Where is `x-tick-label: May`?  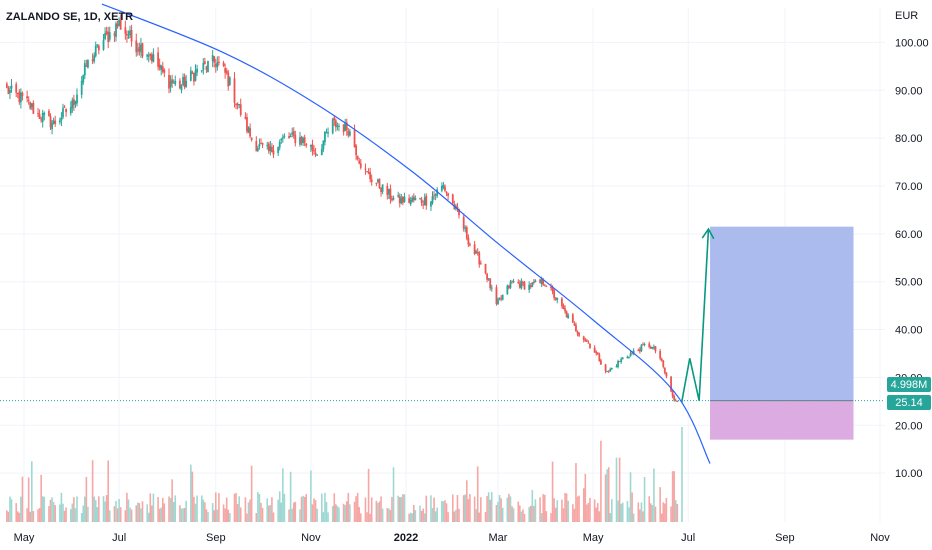 x-tick-label: May is located at coordinates (593, 538).